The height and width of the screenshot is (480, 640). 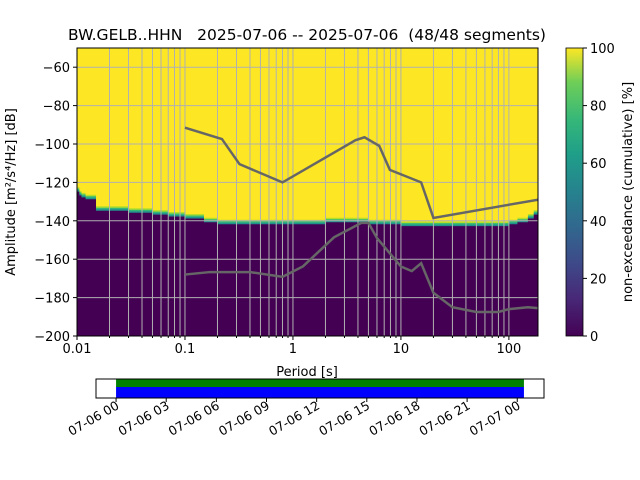 What do you see at coordinates (594, 337) in the screenshot?
I see `colorbar-tick-label: 0` at bounding box center [594, 337].